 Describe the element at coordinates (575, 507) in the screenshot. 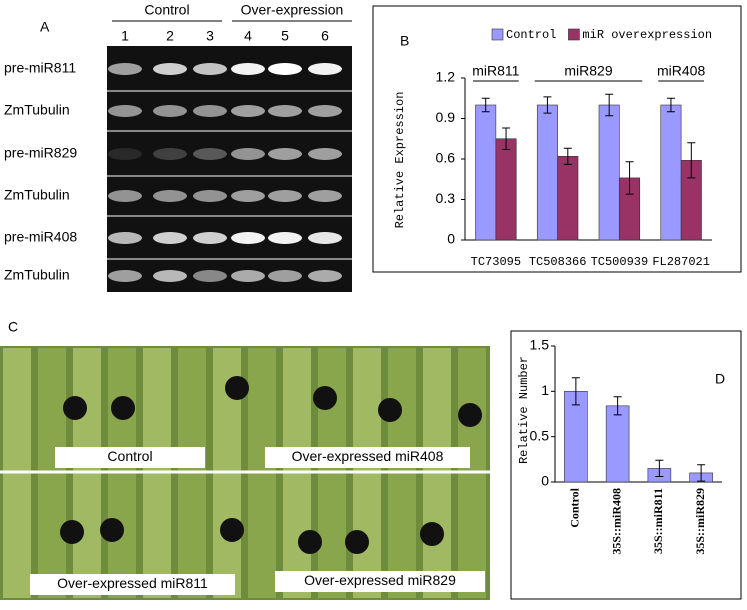

I see `x-tick-label: Control` at that location.